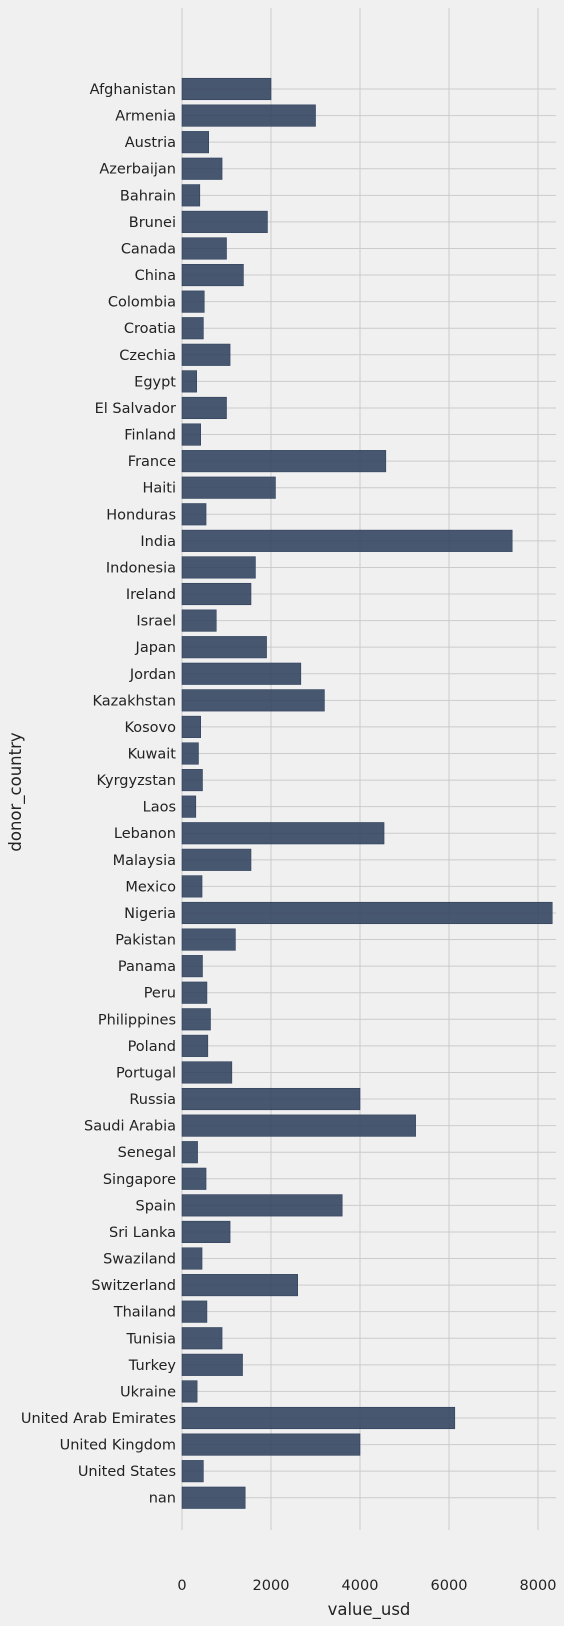  What do you see at coordinates (347, 540) in the screenshot?
I see `bar-india` at bounding box center [347, 540].